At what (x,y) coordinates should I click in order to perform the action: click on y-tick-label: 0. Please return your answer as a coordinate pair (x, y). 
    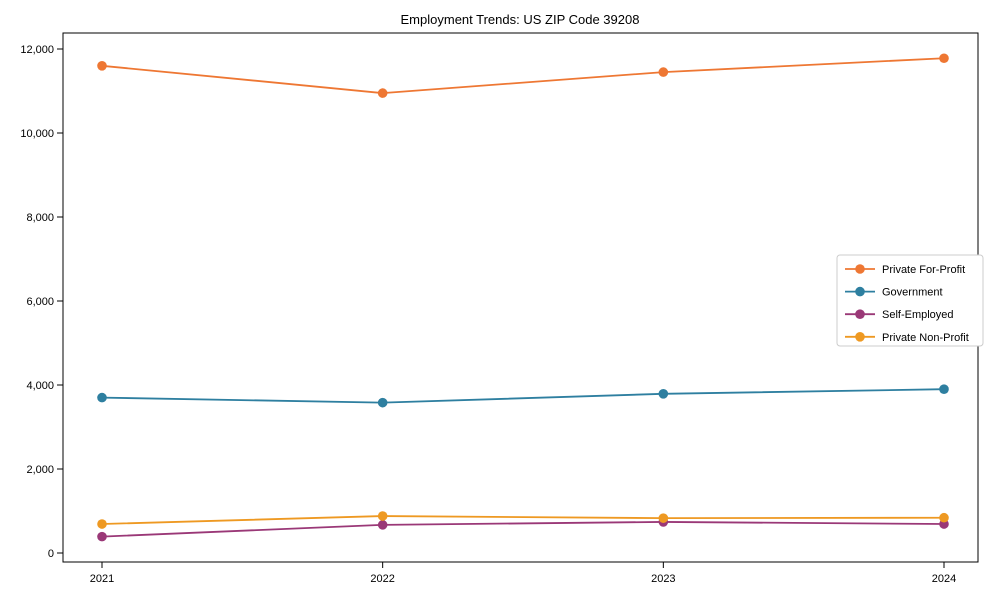
    Looking at the image, I should click on (51, 554).